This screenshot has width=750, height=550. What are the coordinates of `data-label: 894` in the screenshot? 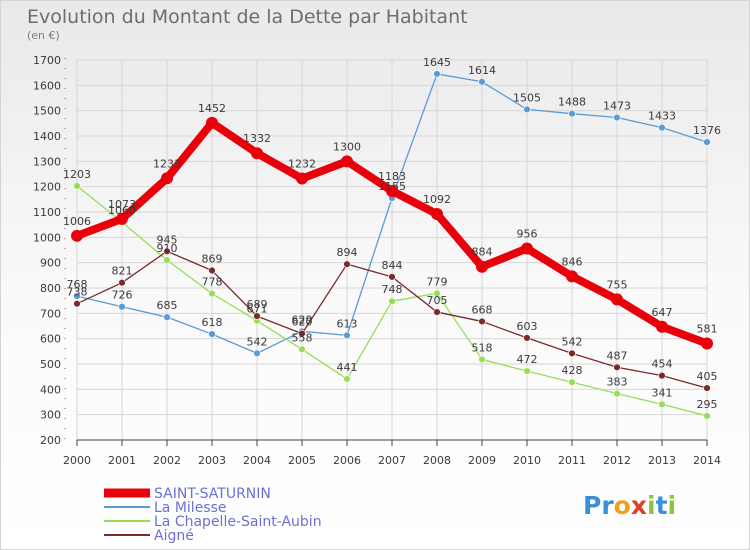 It's located at (347, 252).